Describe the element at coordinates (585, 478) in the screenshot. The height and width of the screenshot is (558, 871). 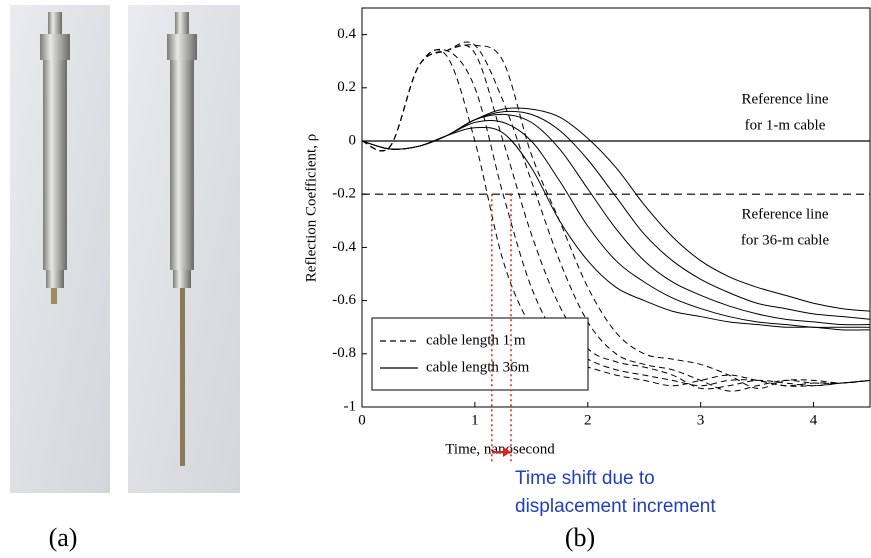
I see `shift-label: Time shift due to` at that location.